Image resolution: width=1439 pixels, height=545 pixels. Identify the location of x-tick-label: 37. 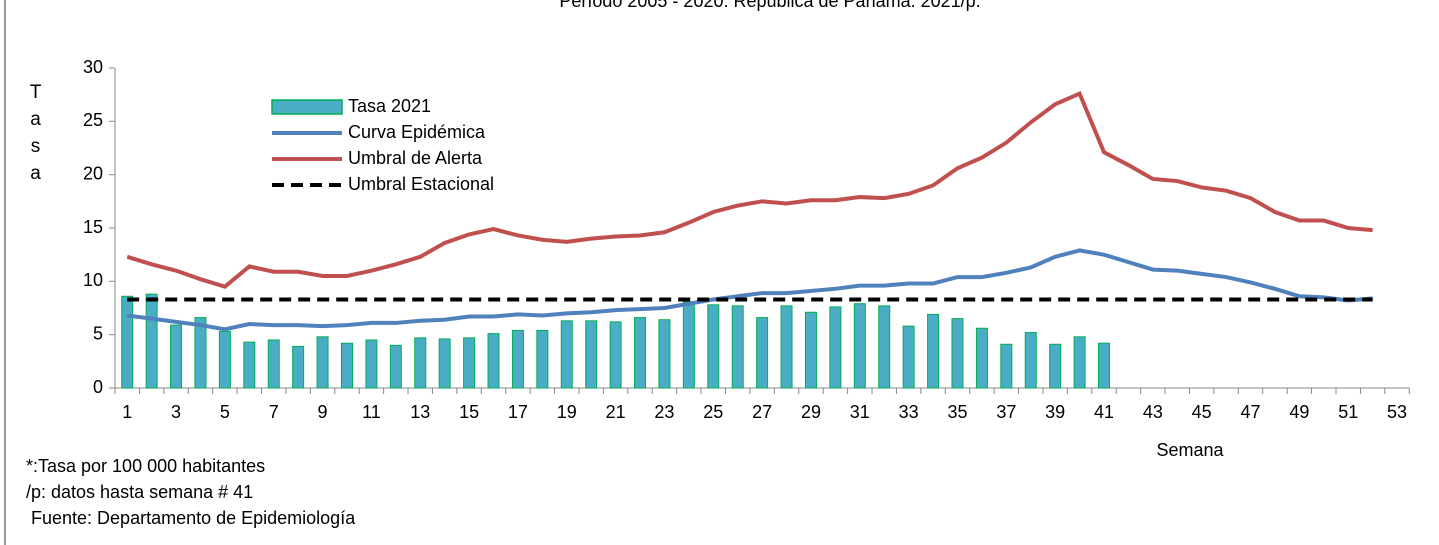
(1006, 412).